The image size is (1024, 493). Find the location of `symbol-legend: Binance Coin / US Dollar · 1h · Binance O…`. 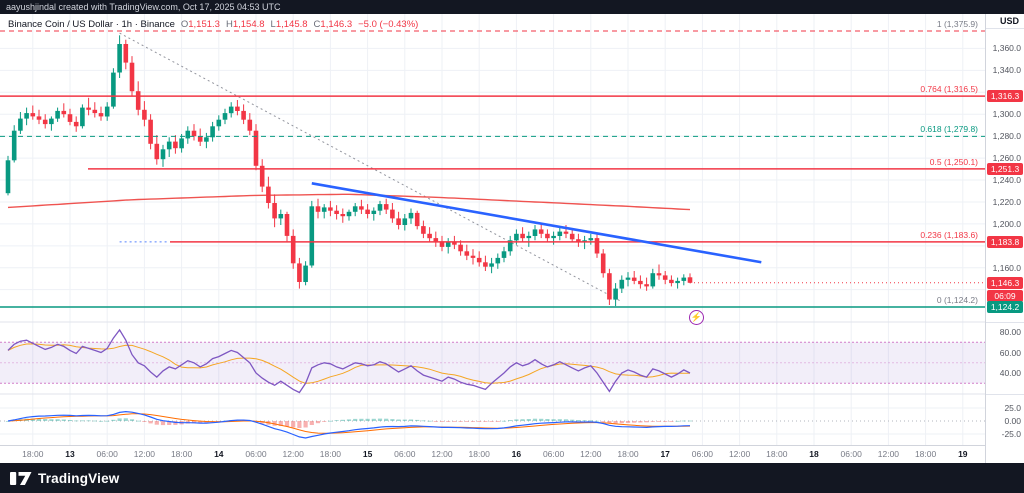

symbol-legend: Binance Coin / US Dollar · 1h · Binance O… is located at coordinates (213, 24).